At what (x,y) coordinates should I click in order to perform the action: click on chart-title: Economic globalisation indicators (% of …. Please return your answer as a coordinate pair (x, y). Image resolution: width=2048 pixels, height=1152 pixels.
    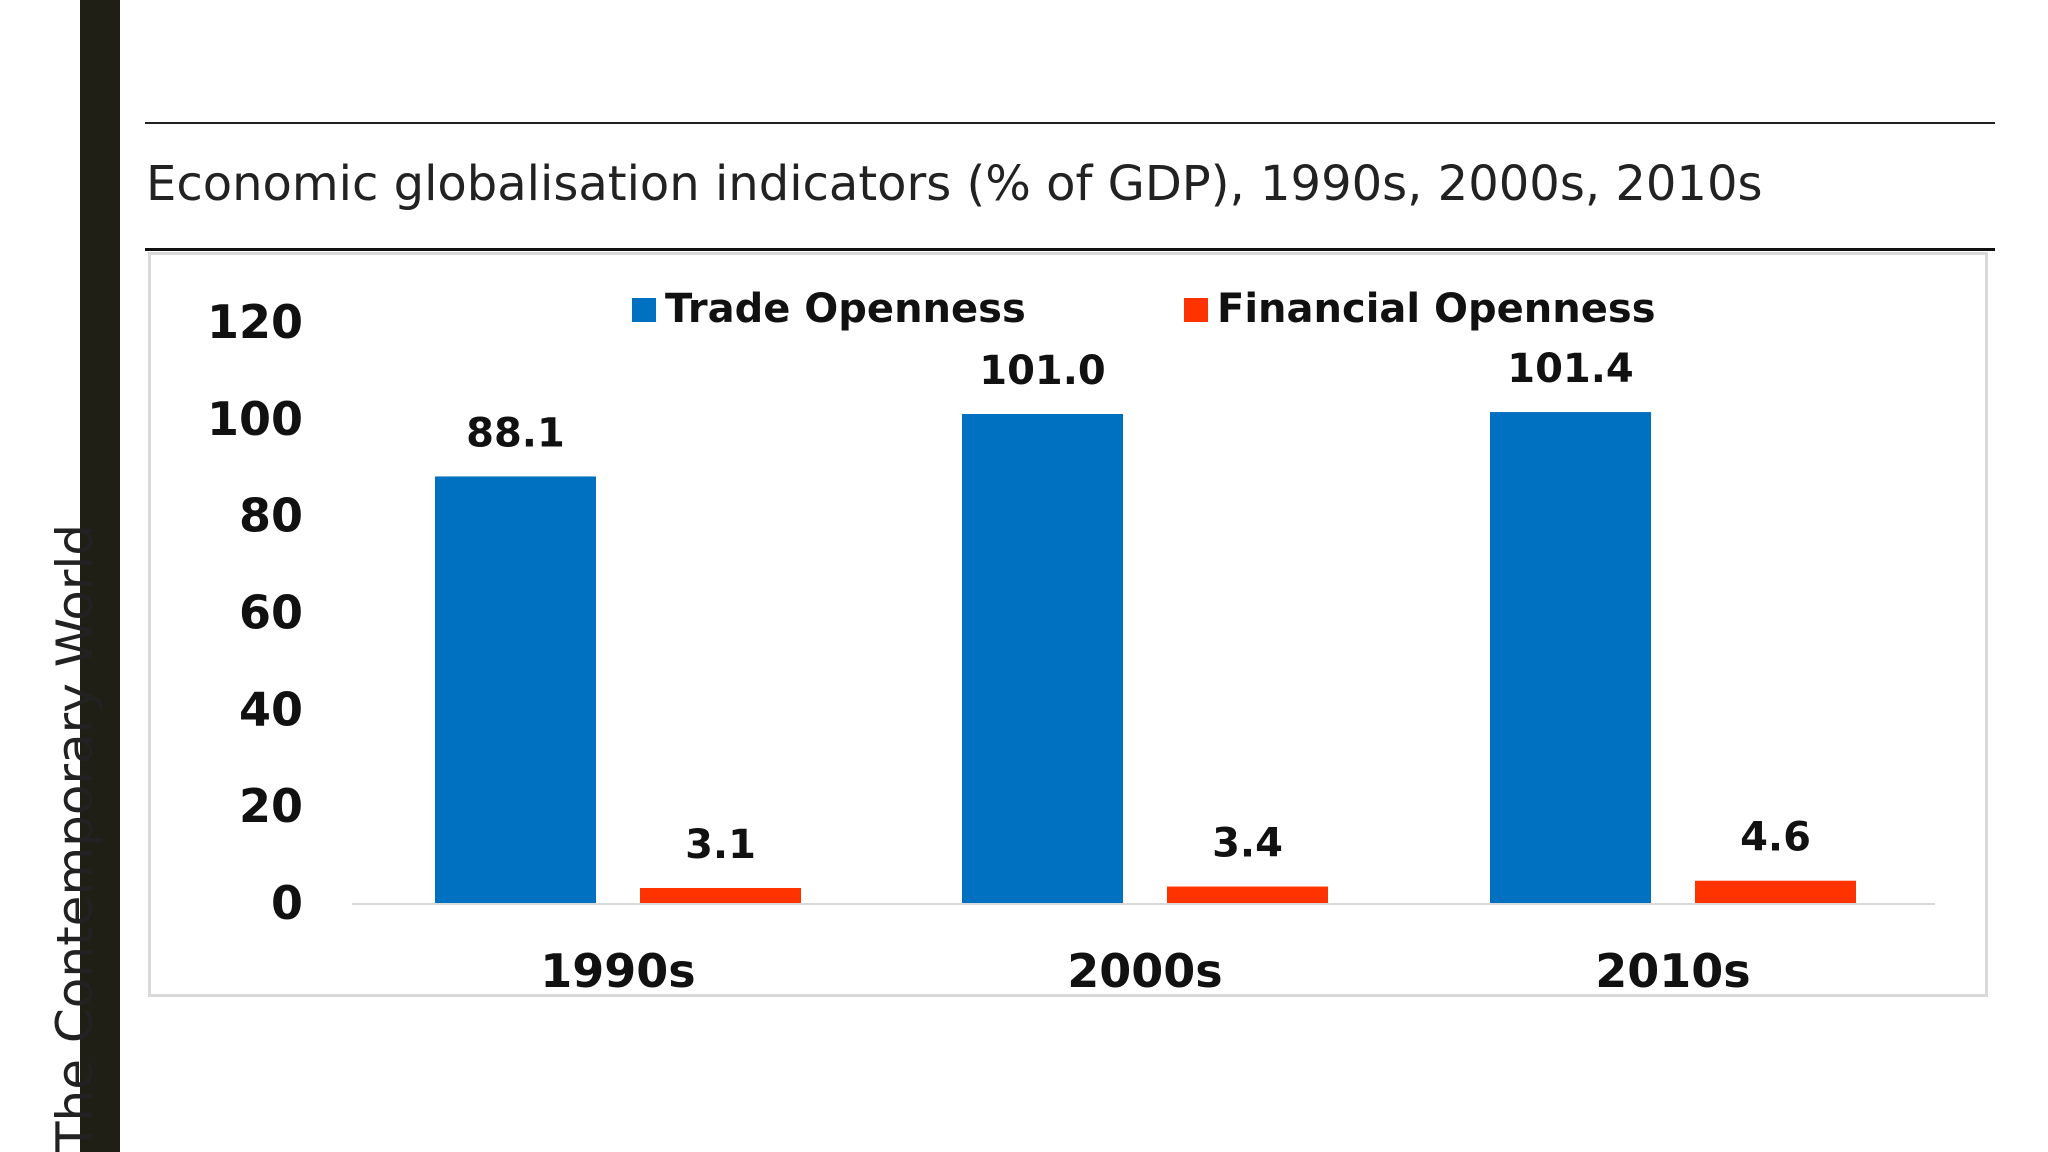
    Looking at the image, I should click on (954, 184).